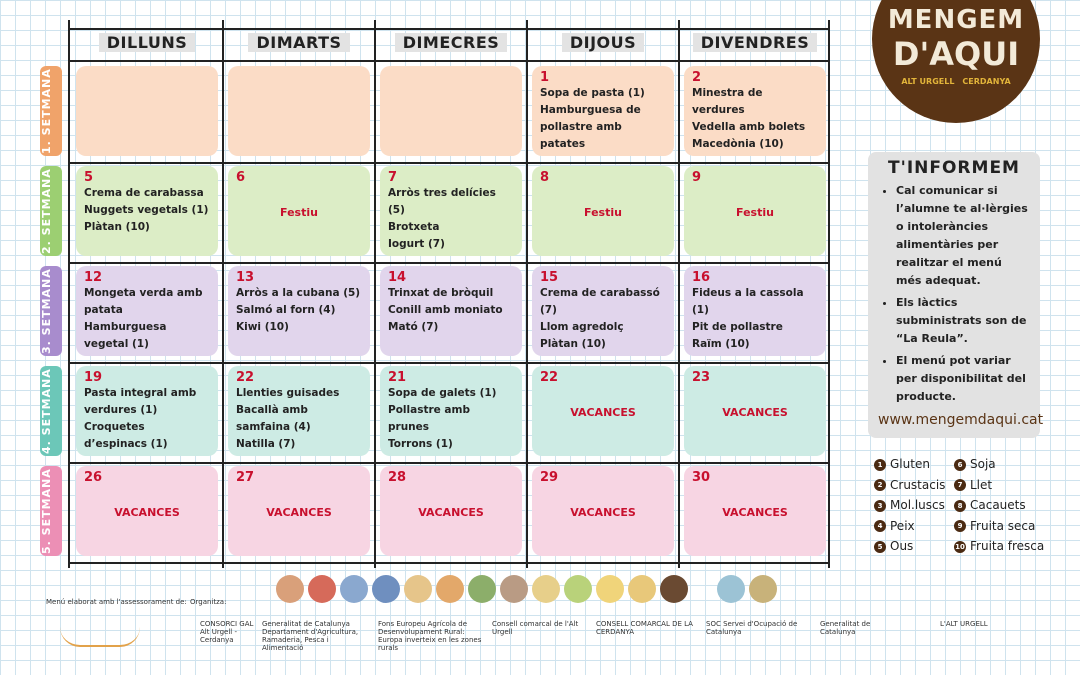 This screenshot has height=675, width=1080. What do you see at coordinates (983, 464) in the screenshot?
I see `allergen-name: Soja` at bounding box center [983, 464].